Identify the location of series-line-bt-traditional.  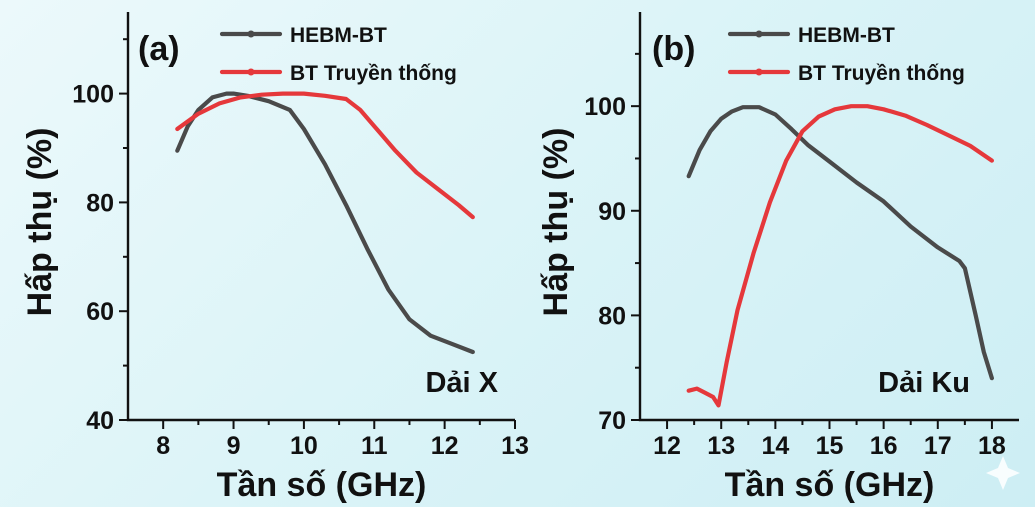
(325, 155).